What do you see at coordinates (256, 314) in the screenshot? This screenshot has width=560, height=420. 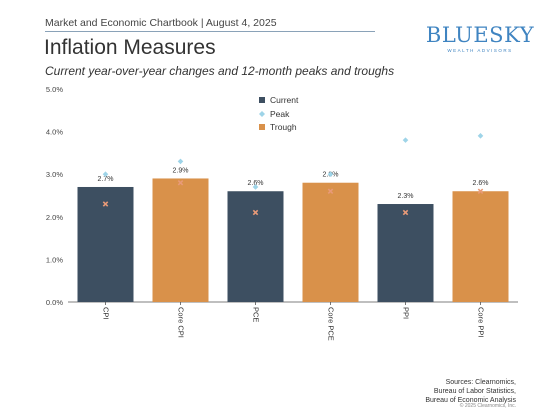 I see `x-tick-label: PCE` at bounding box center [256, 314].